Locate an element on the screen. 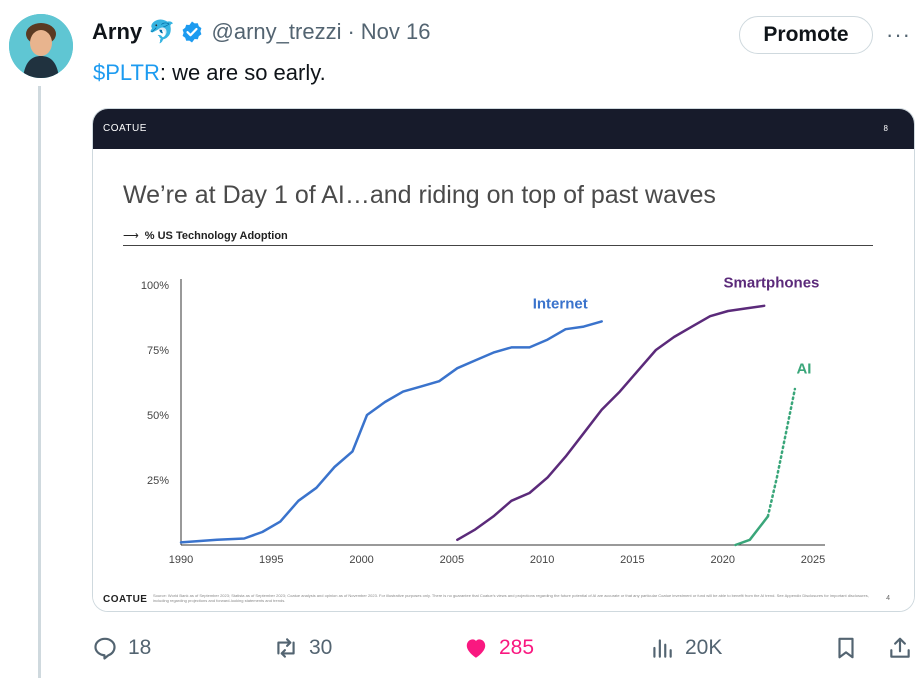  views-button: 20K is located at coordinates (685, 648).